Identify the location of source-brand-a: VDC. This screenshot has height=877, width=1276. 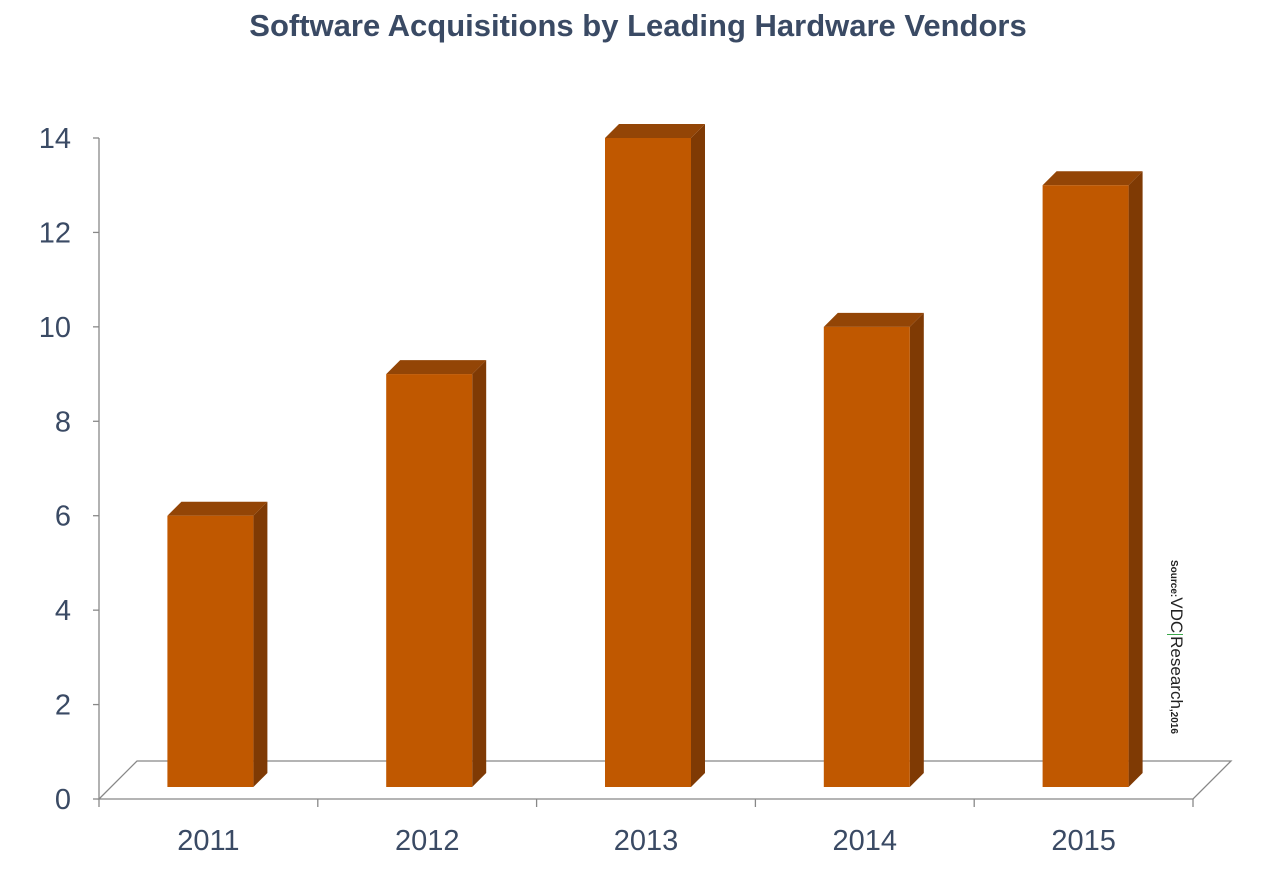
(1176, 615).